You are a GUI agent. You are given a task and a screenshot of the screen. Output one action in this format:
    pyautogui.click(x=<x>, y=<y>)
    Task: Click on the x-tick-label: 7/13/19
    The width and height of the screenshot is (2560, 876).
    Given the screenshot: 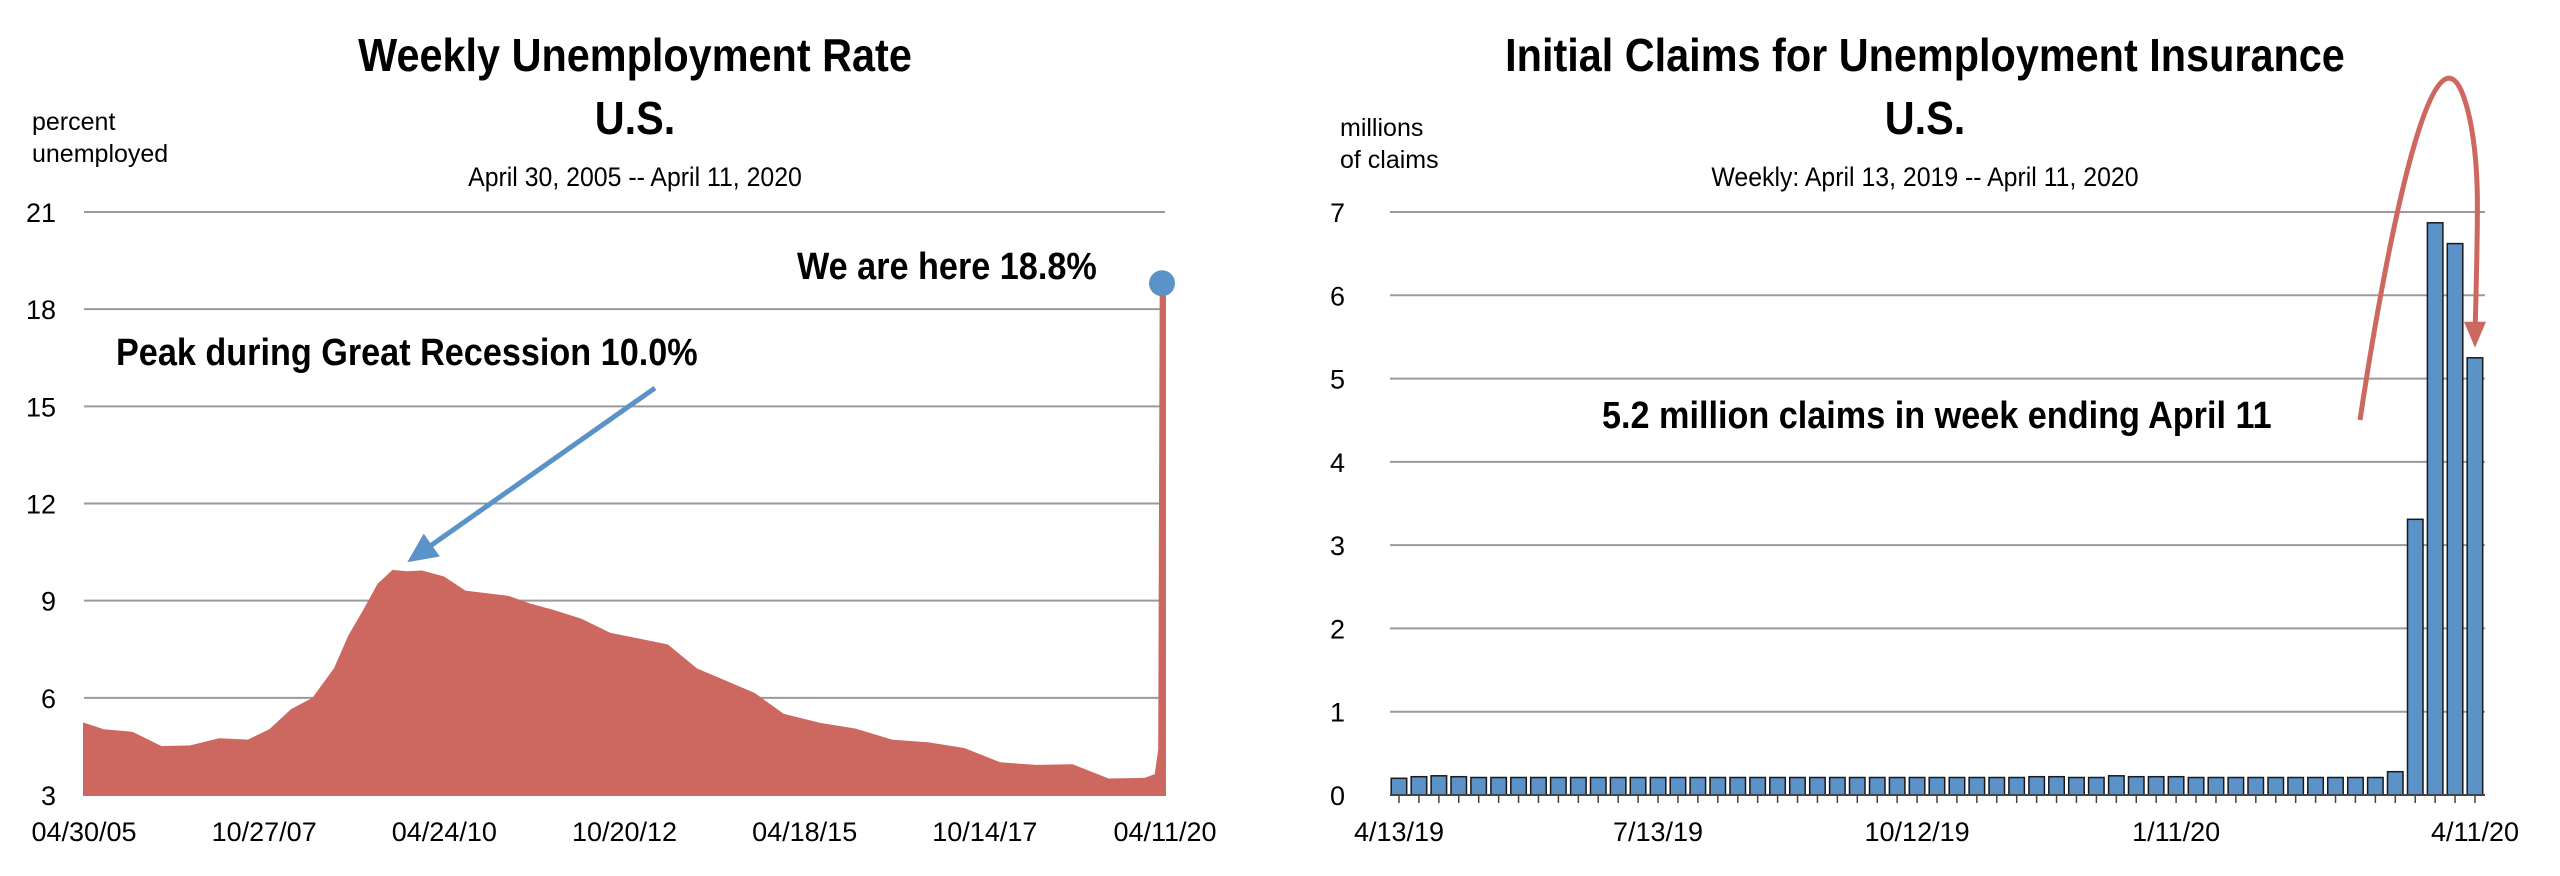 What is the action you would take?
    pyautogui.click(x=1658, y=832)
    